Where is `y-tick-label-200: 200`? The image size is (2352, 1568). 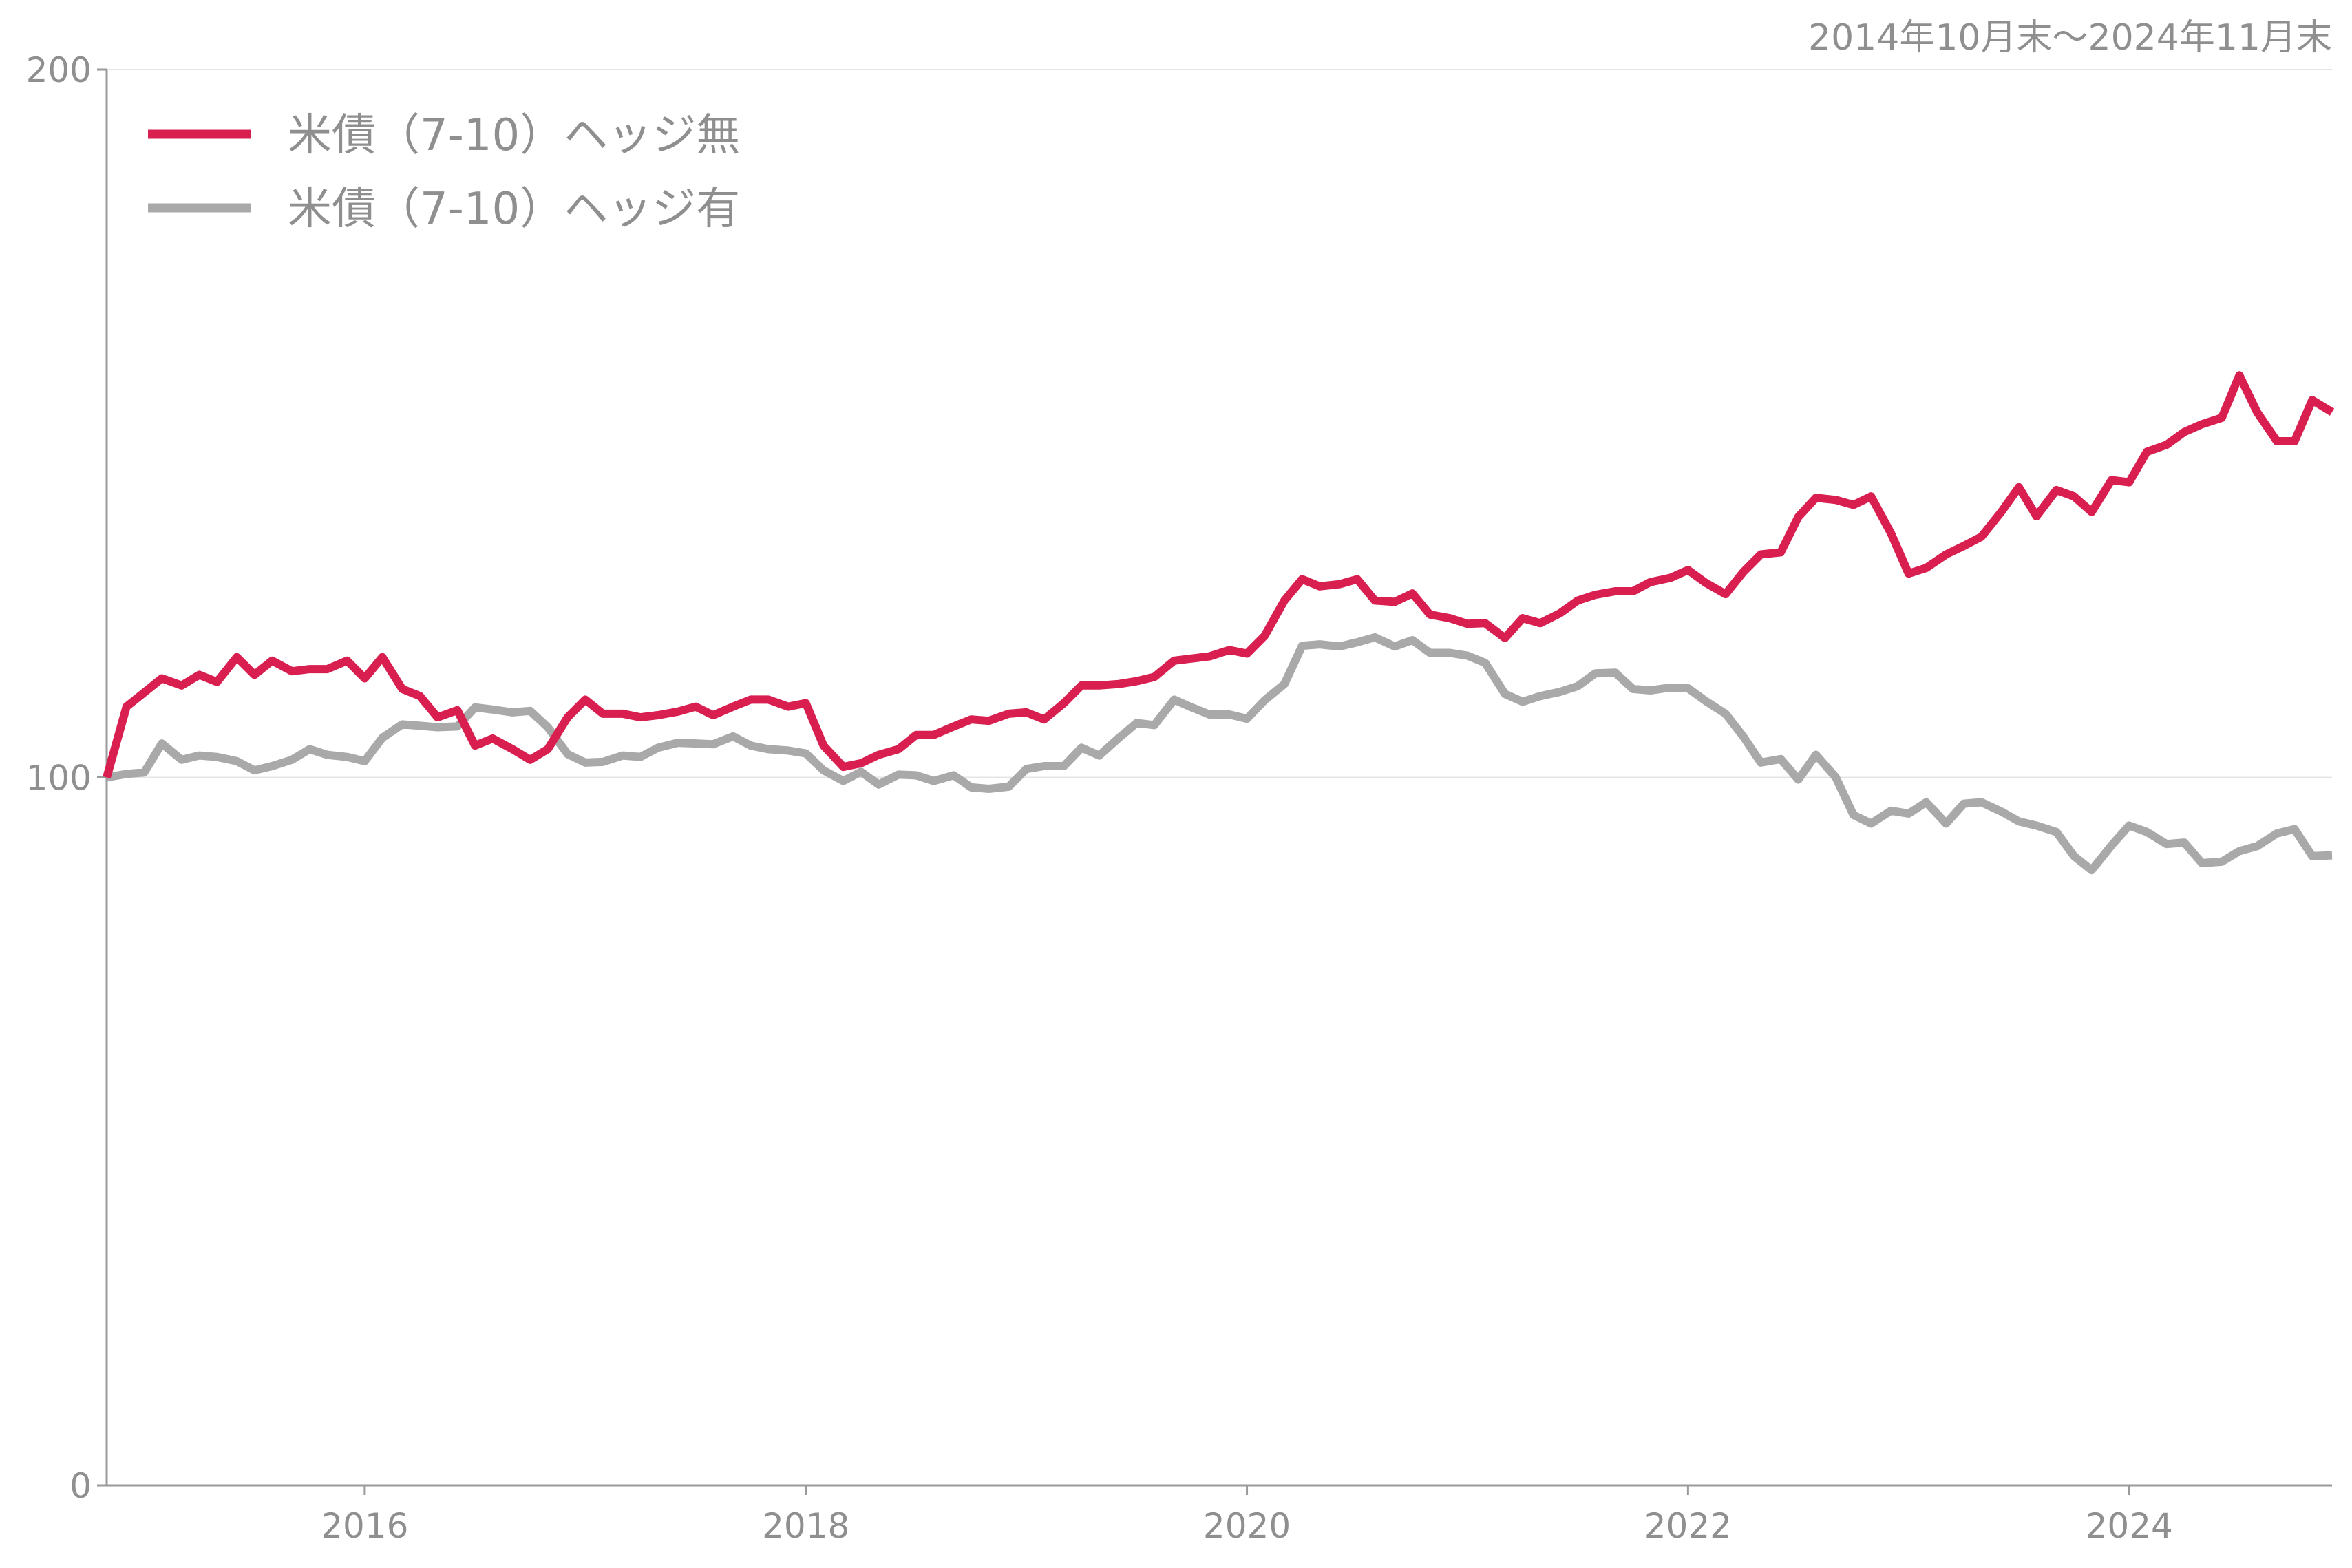 y-tick-label-200: 200 is located at coordinates (59, 70).